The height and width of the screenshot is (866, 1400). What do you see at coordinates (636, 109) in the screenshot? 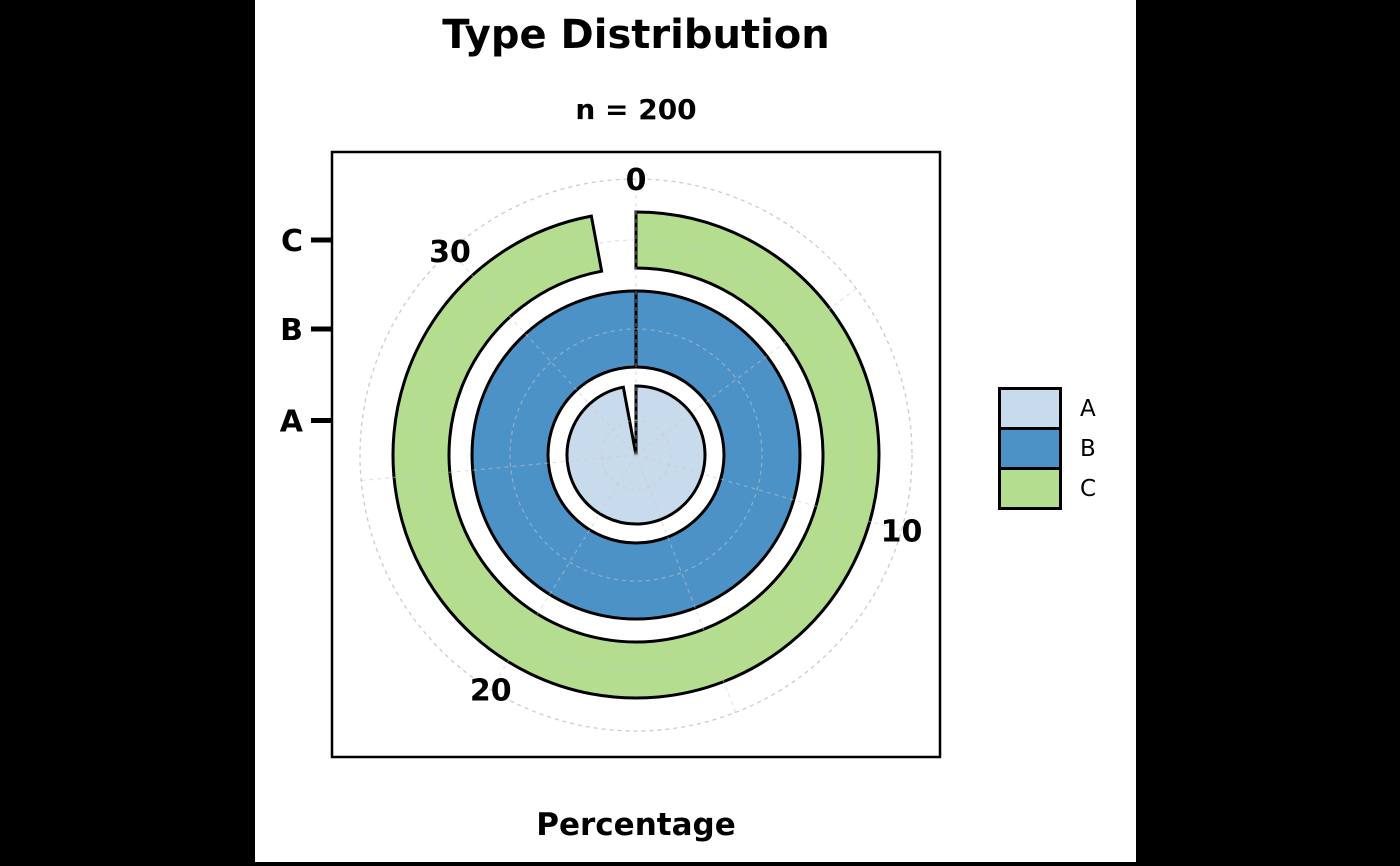
I see `chart-subtitle: n = 200` at bounding box center [636, 109].